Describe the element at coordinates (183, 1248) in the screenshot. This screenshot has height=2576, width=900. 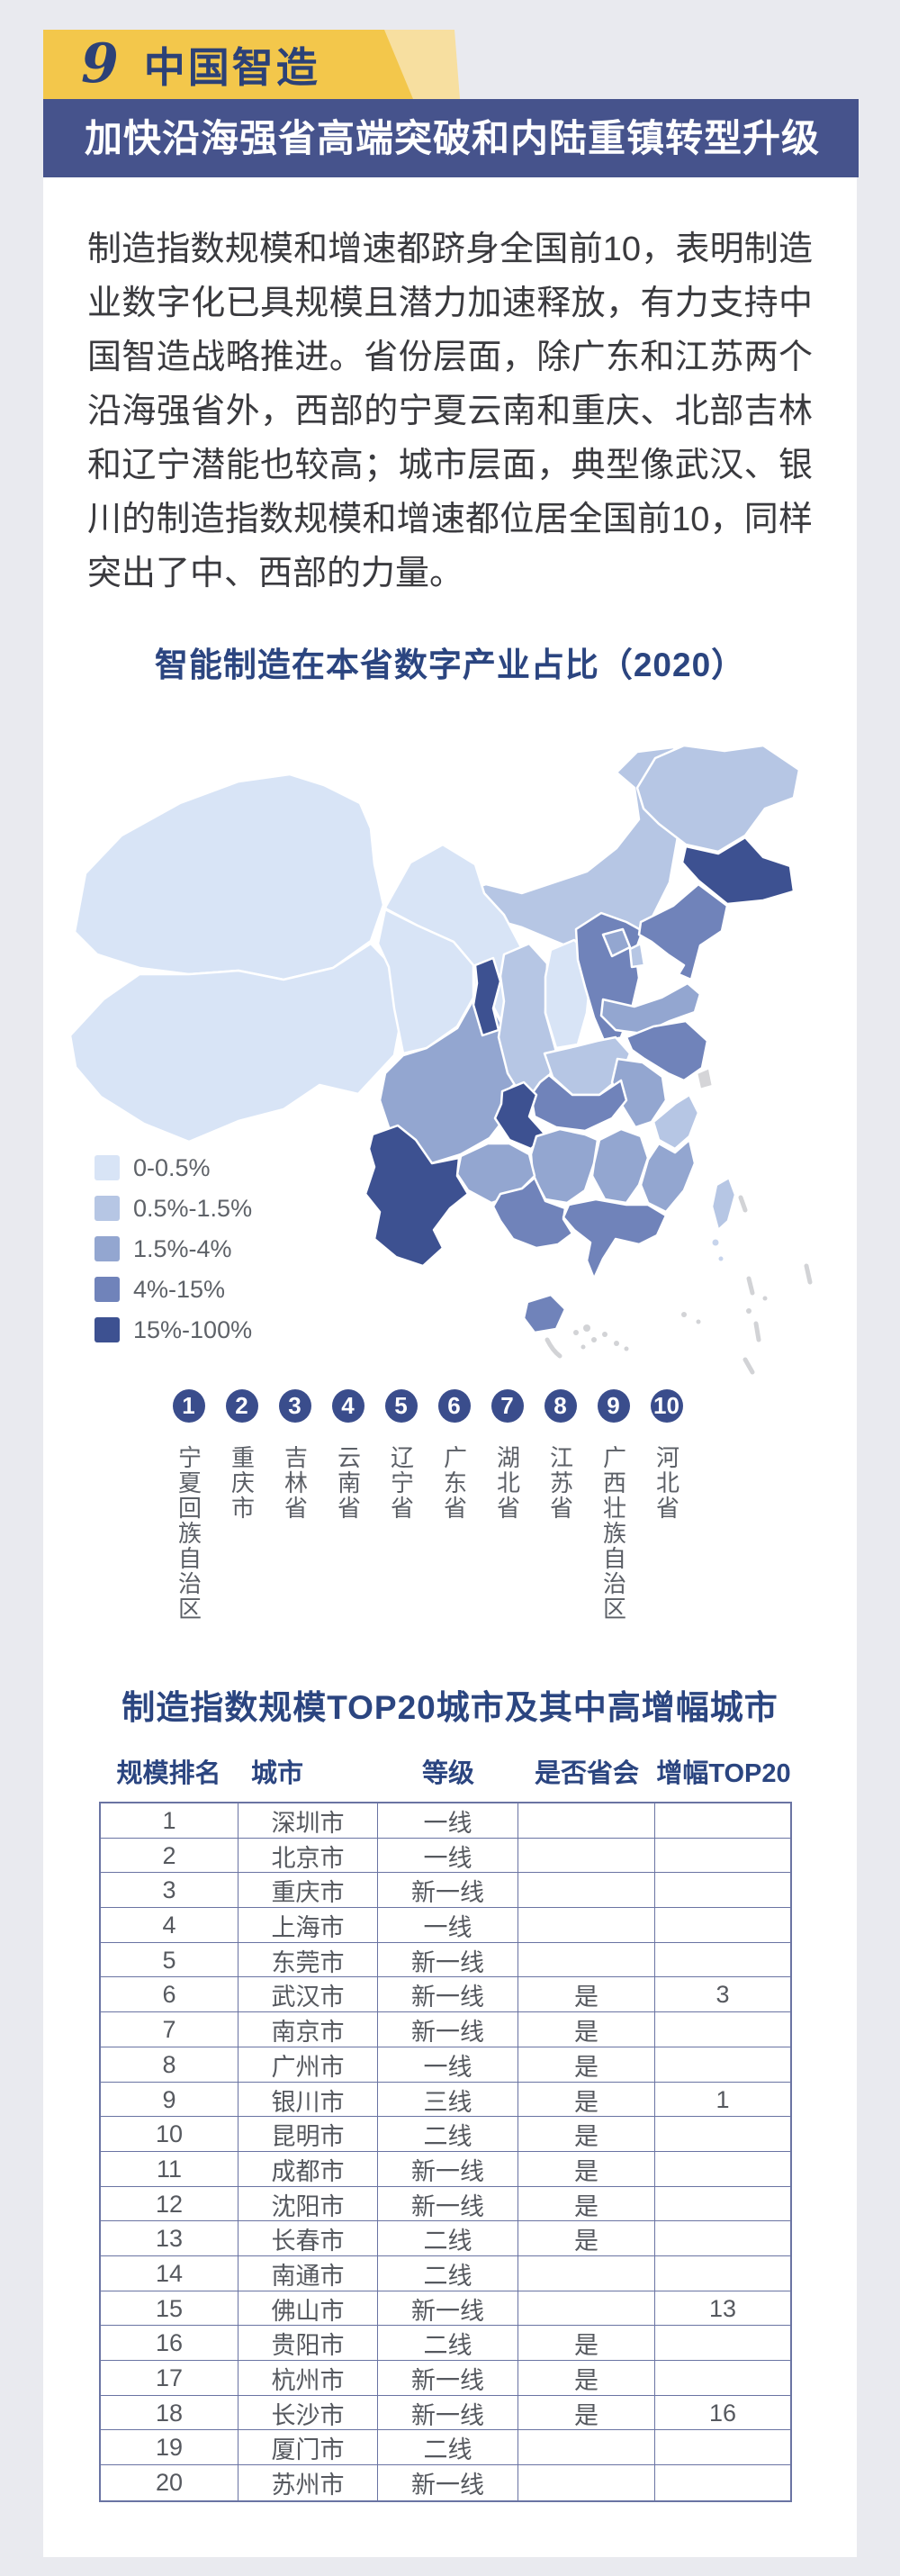
I see `legend-label: 1.5%-4%` at that location.